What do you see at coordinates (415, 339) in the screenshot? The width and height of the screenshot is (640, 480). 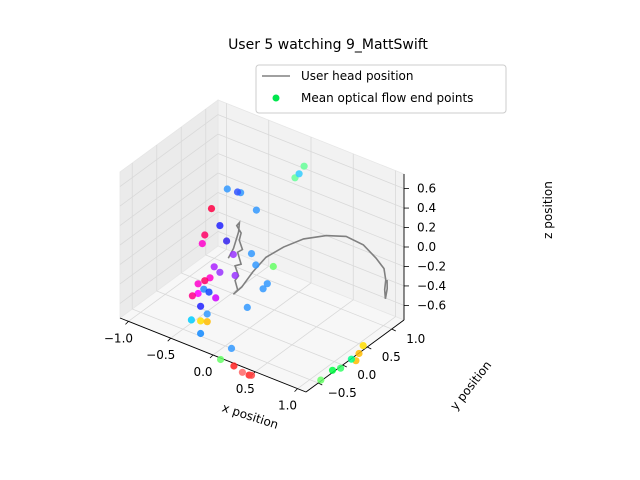 I see `y-tick-label: 1.0` at bounding box center [415, 339].